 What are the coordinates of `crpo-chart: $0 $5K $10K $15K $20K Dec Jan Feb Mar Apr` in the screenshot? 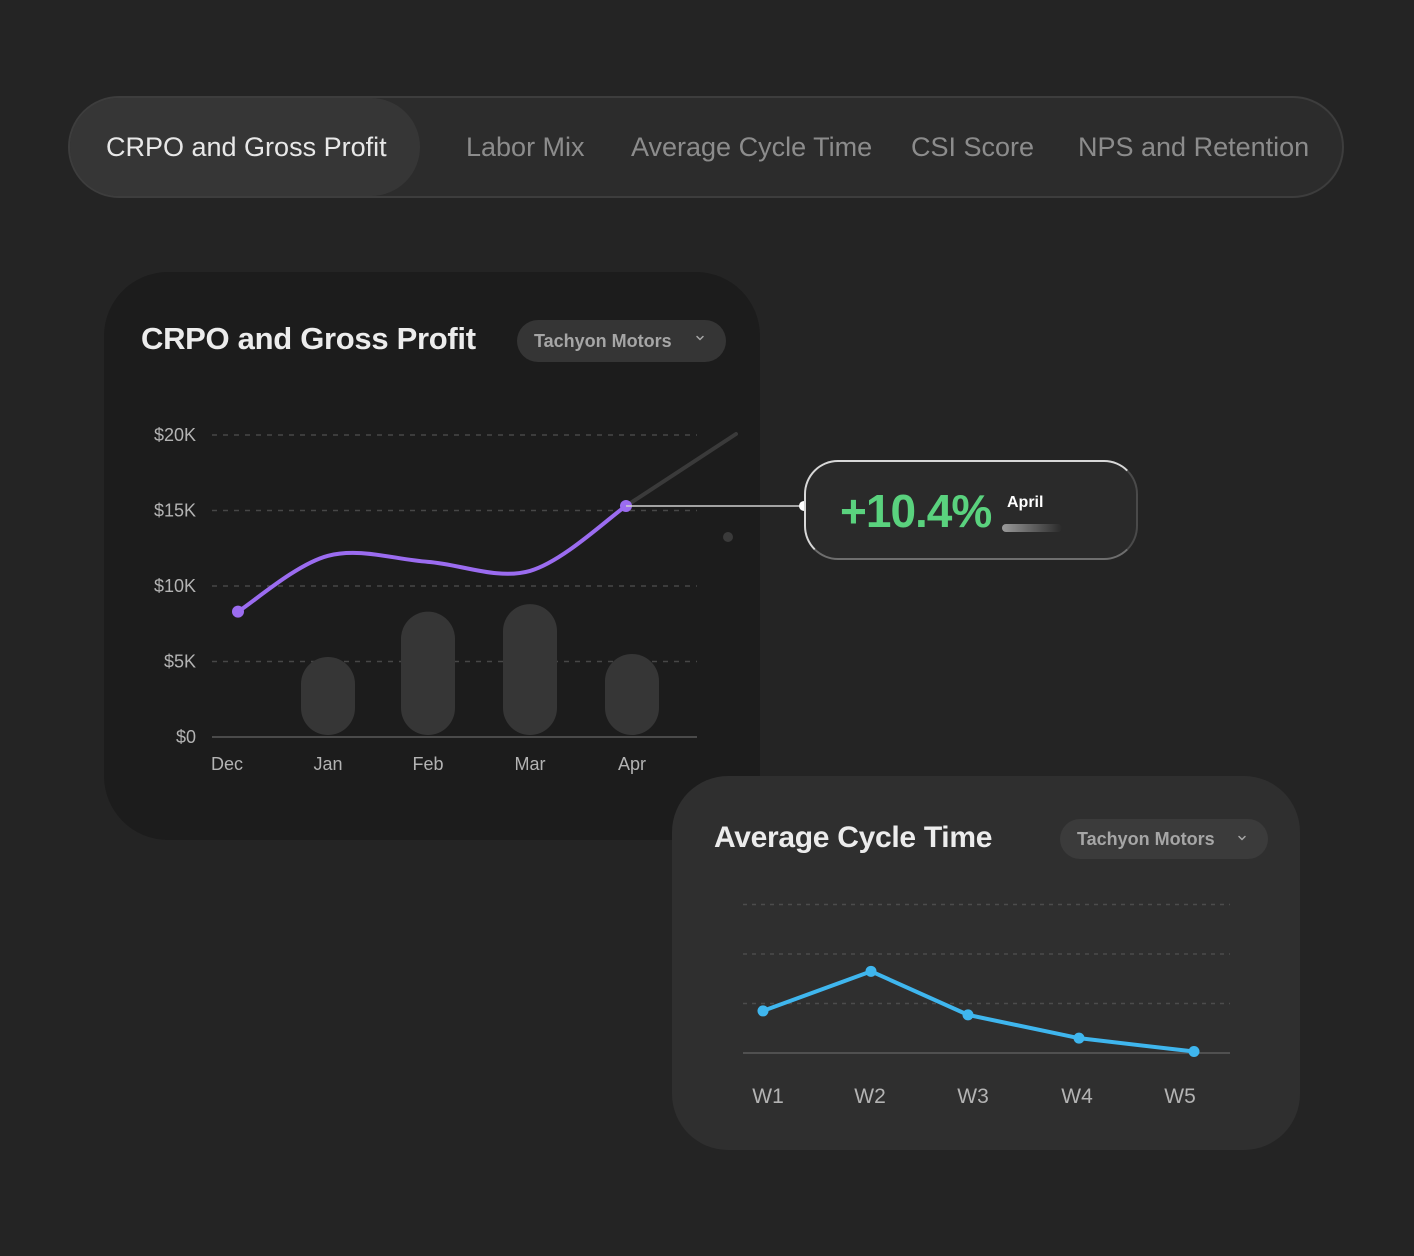 It's located at (481, 599).